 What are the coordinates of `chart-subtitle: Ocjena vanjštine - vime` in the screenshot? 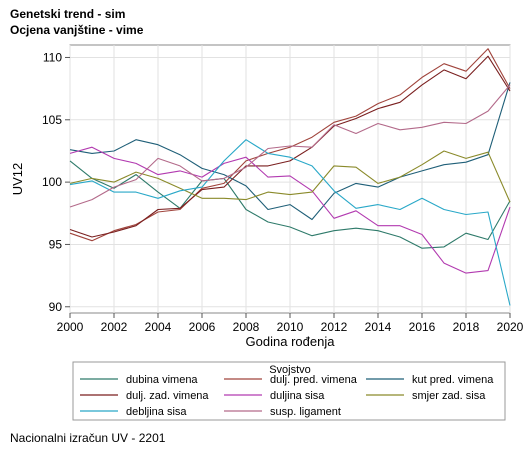 It's located at (77, 30).